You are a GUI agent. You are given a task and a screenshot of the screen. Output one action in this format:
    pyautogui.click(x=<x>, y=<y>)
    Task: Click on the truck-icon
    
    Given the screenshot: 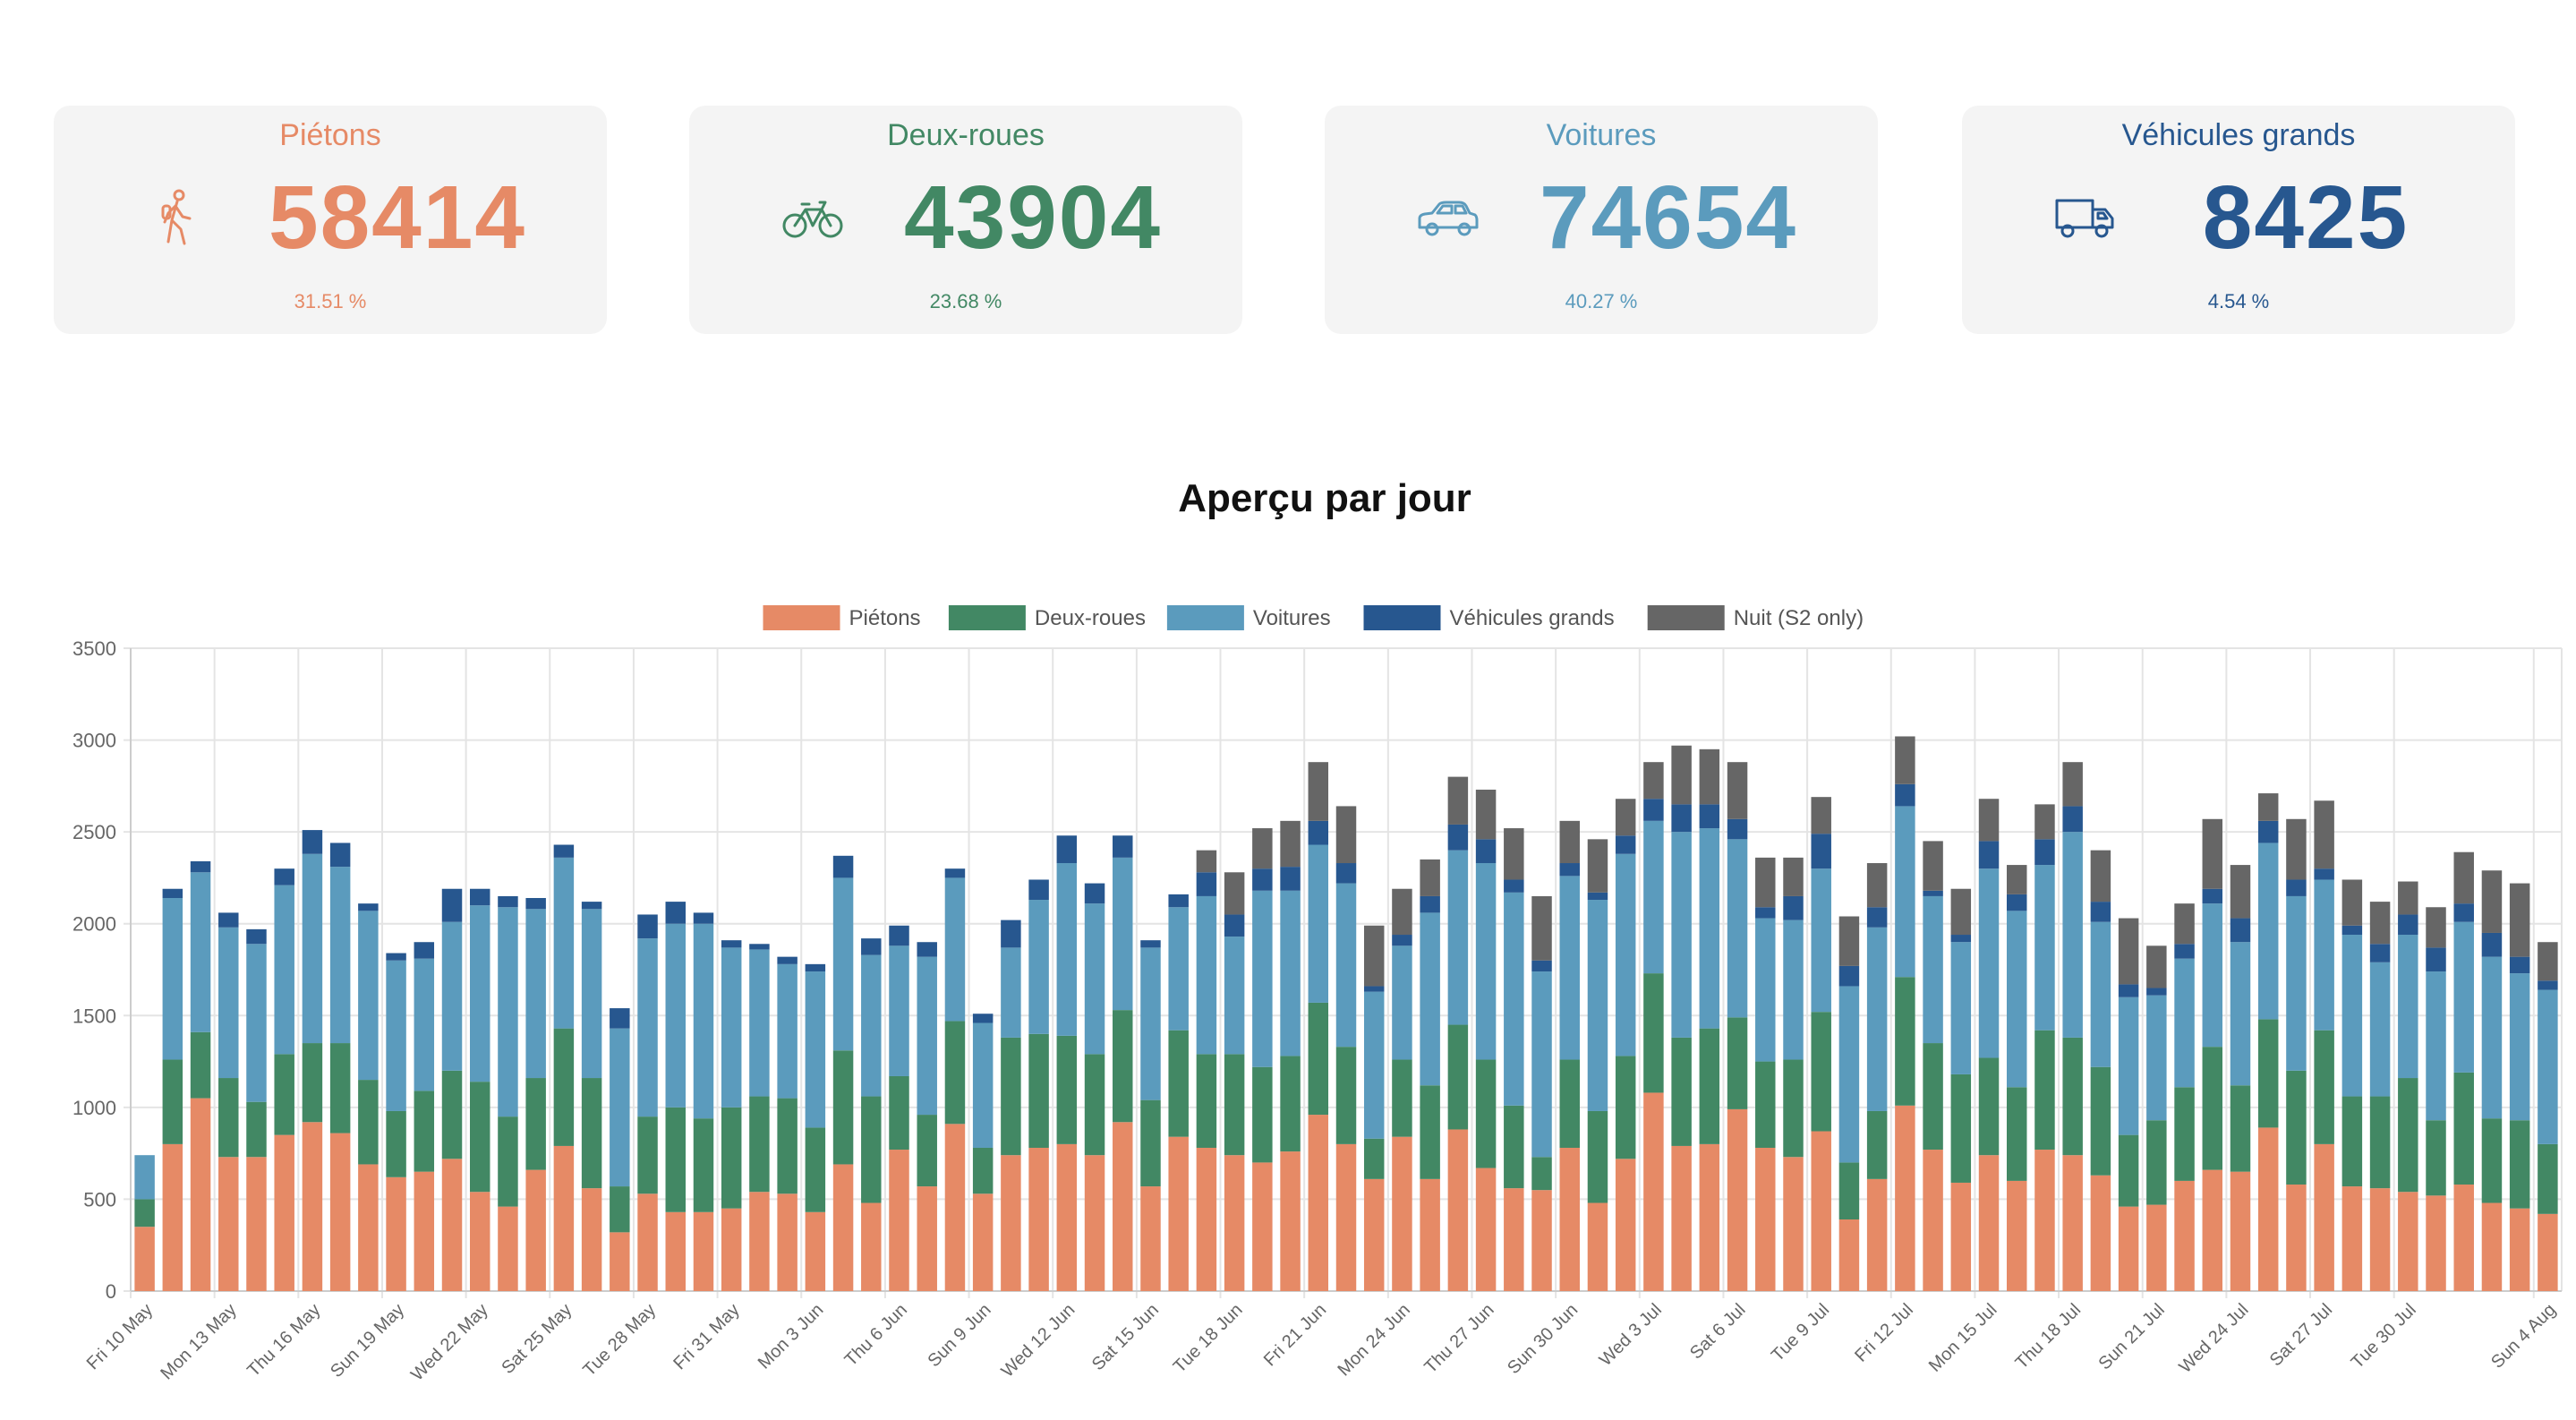 What is the action you would take?
    pyautogui.click(x=2085, y=219)
    